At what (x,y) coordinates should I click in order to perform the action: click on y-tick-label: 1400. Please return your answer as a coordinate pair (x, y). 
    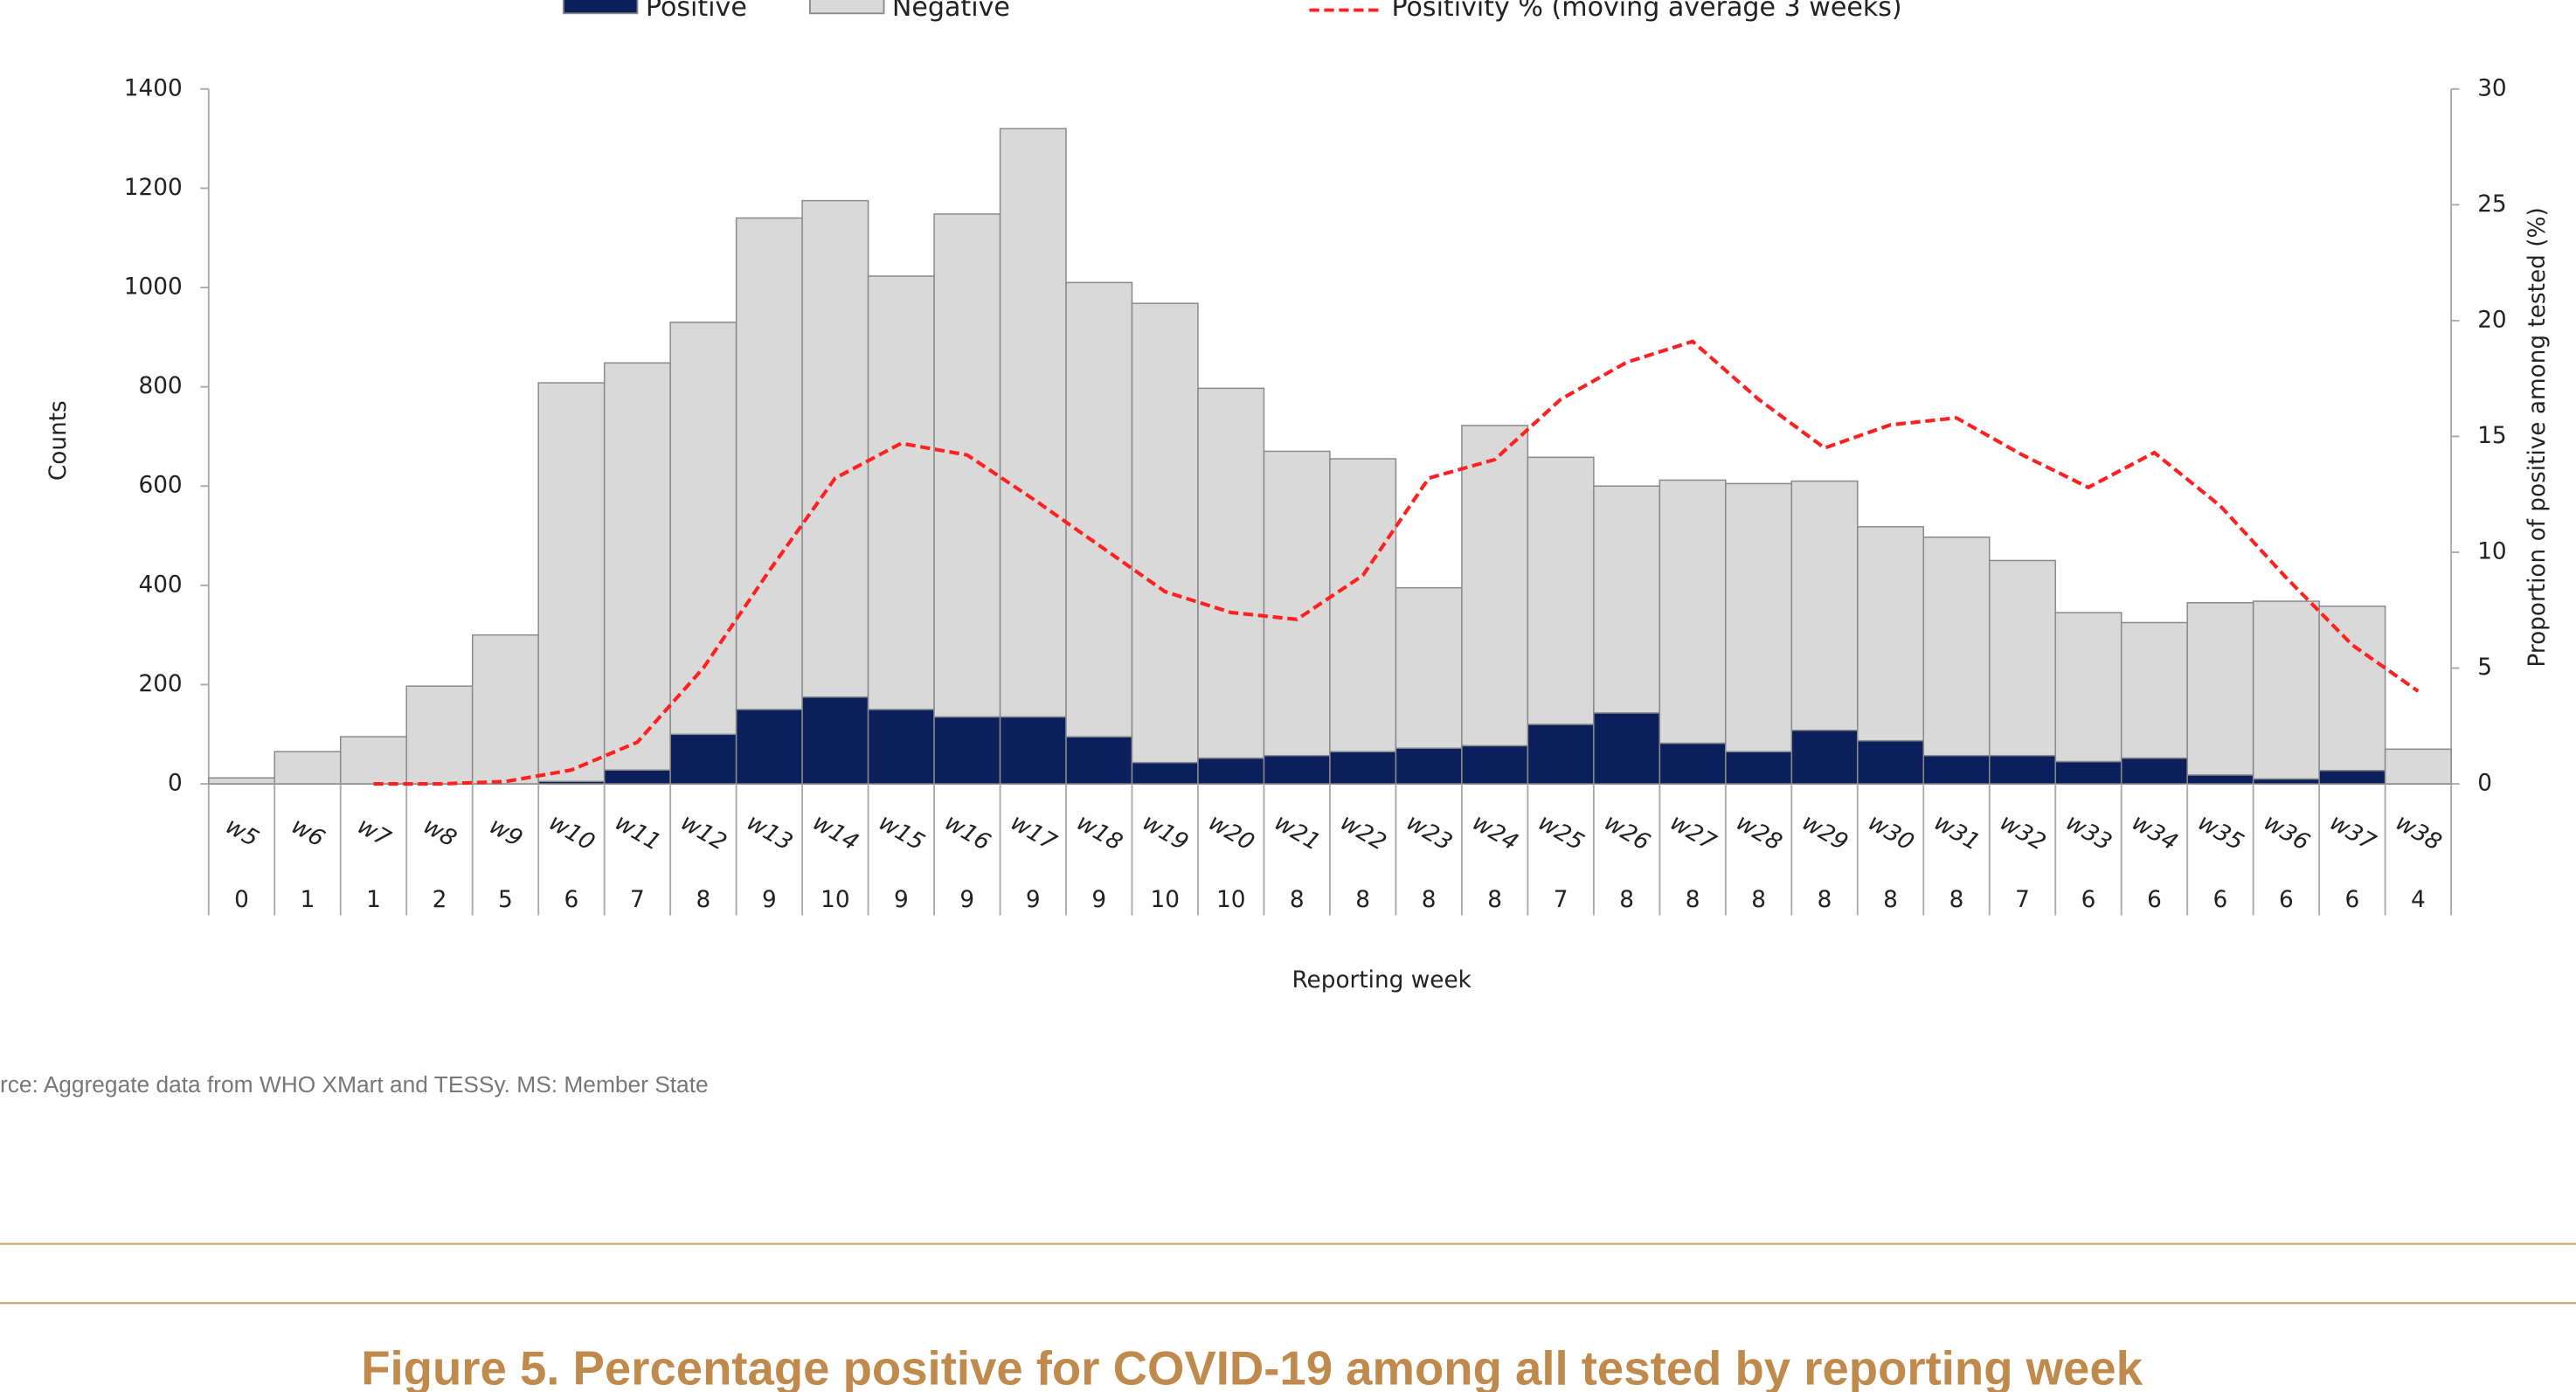
    Looking at the image, I should click on (153, 88).